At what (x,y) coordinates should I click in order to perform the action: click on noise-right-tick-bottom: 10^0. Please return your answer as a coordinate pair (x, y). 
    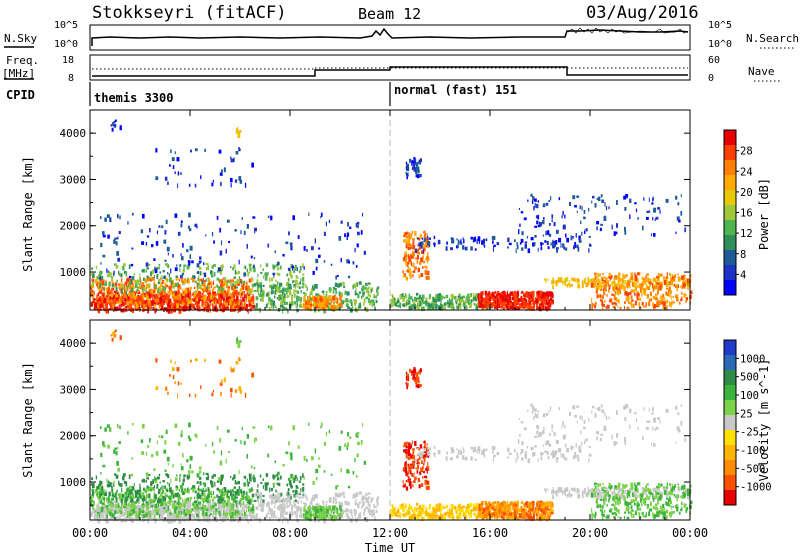
    Looking at the image, I should click on (720, 44).